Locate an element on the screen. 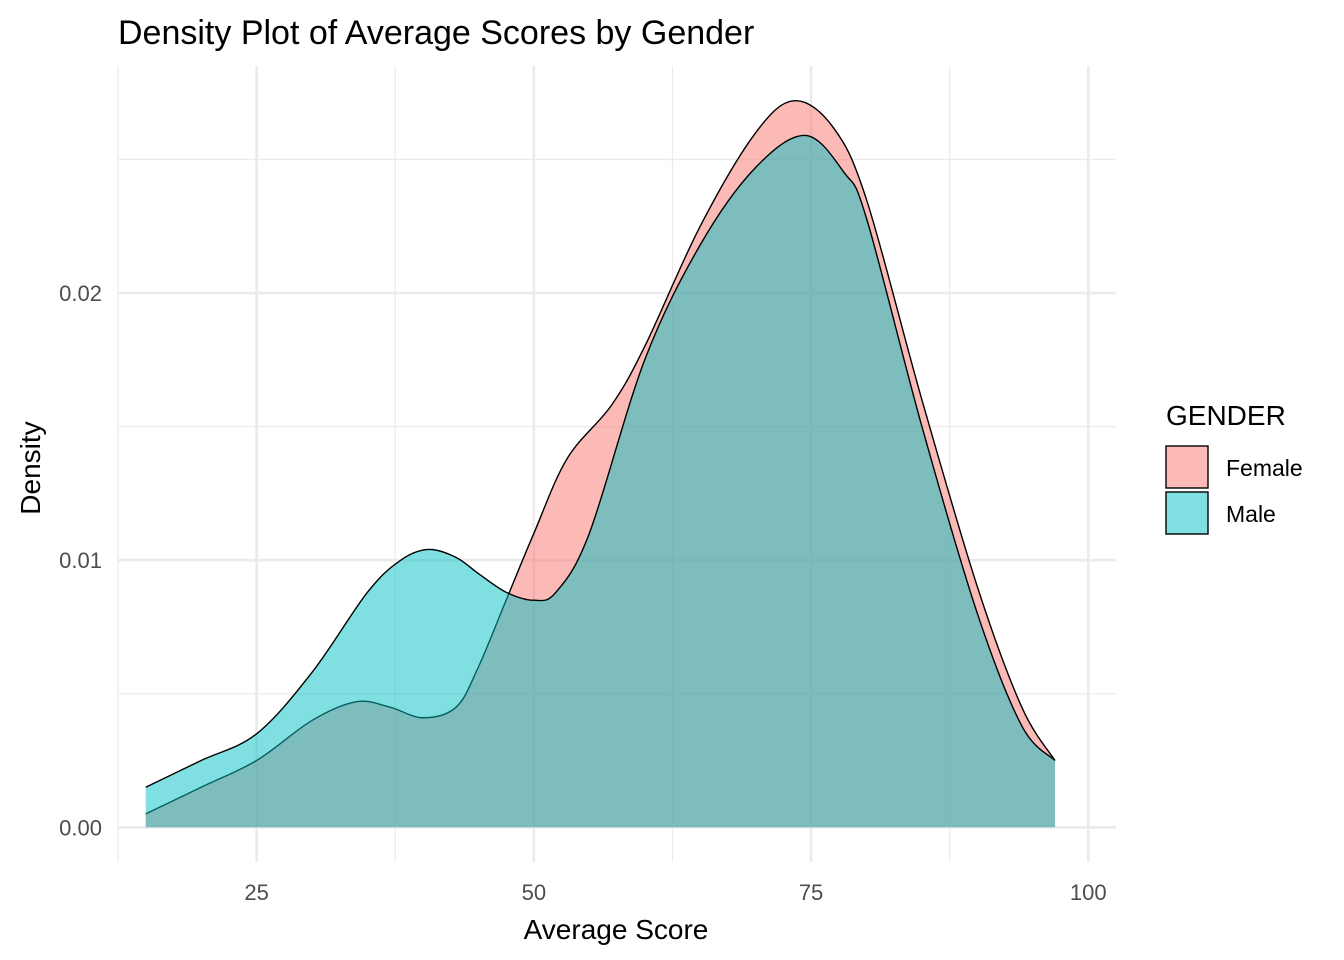 The width and height of the screenshot is (1344, 960). legend-key-female is located at coordinates (1187, 467).